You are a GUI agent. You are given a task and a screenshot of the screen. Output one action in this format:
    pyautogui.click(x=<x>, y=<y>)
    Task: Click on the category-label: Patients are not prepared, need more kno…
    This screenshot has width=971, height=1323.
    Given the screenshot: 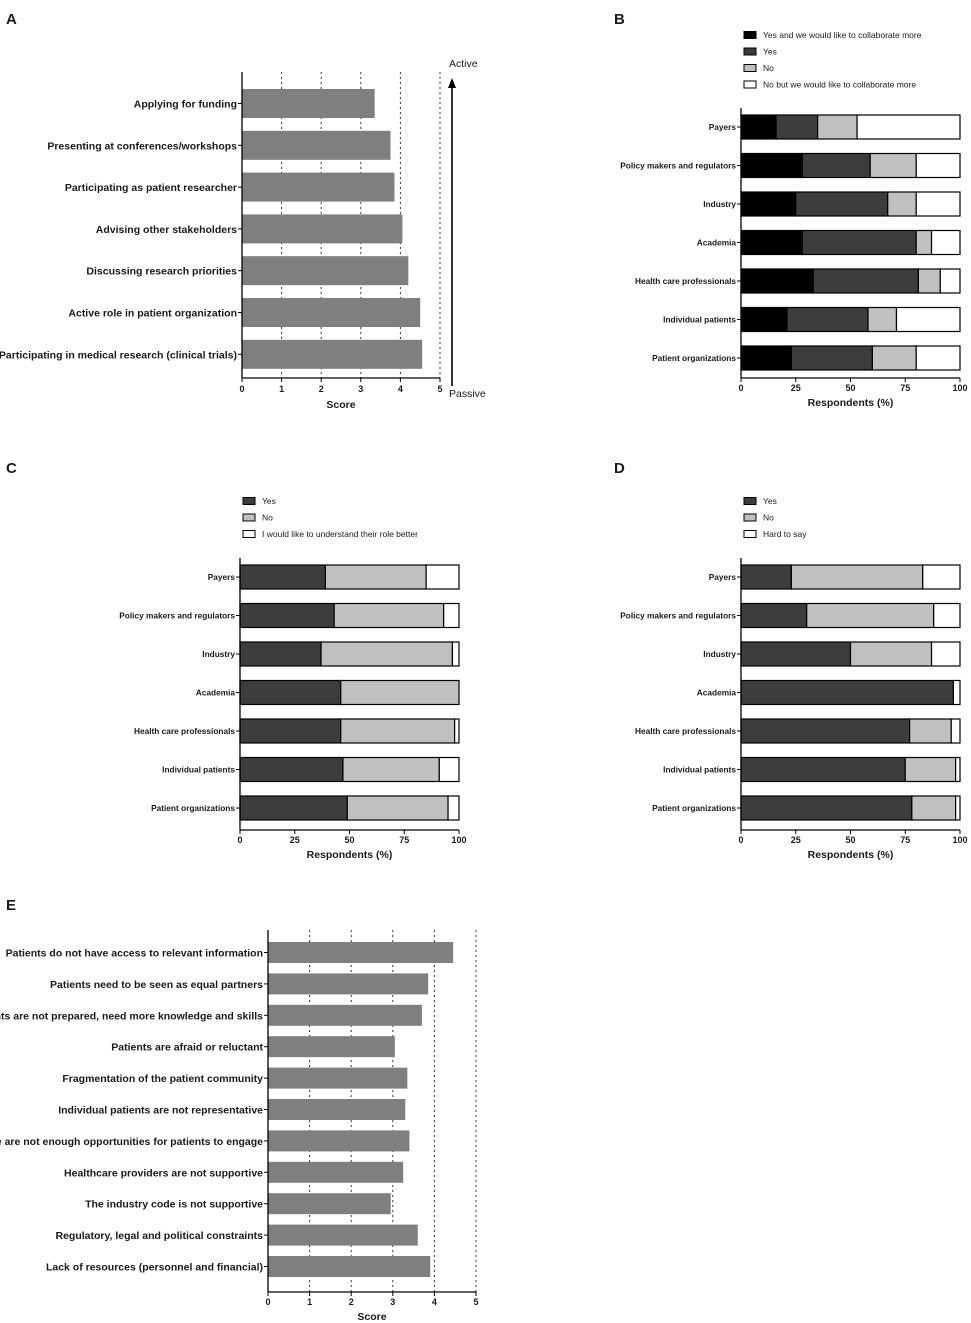 What is the action you would take?
    pyautogui.click(x=131, y=1016)
    